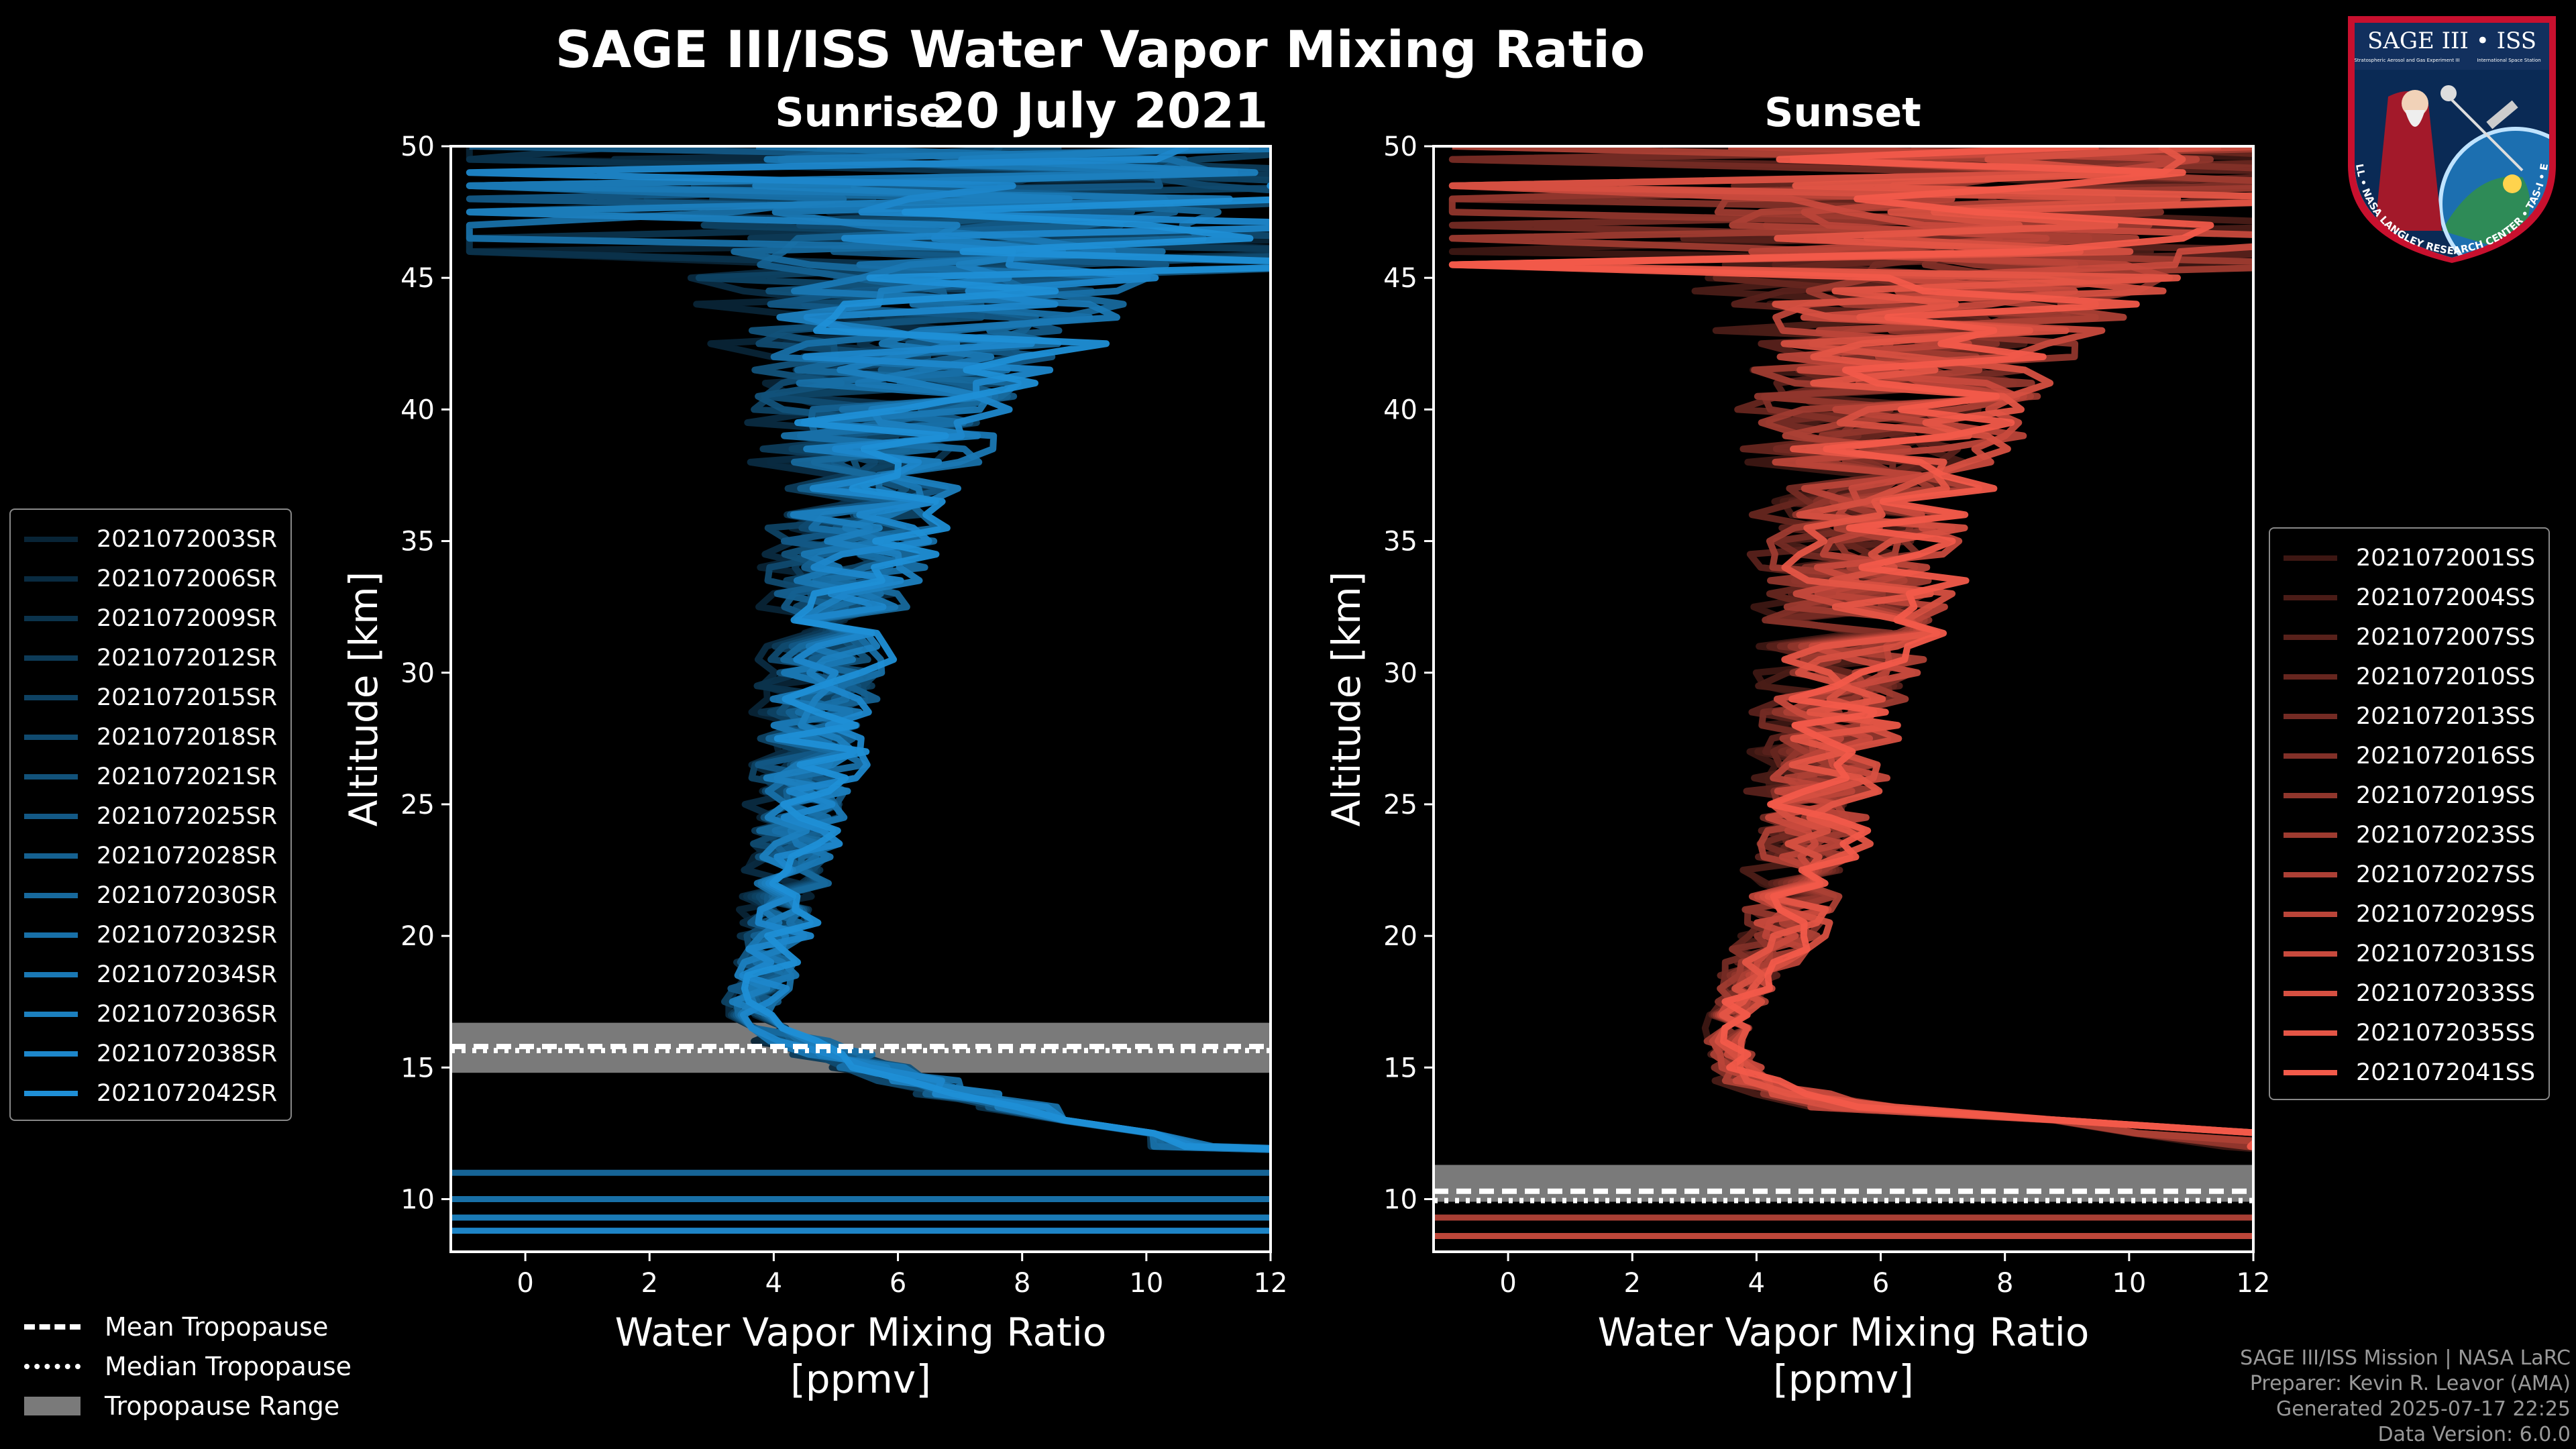  I want to click on legend-entry: 2021072003SR, so click(150, 539).